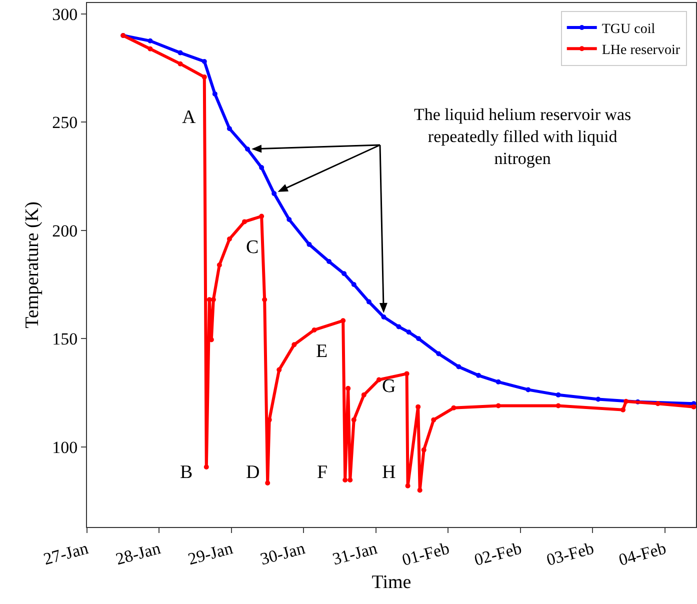 Image resolution: width=697 pixels, height=604 pixels. I want to click on annotation: D, so click(253, 472).